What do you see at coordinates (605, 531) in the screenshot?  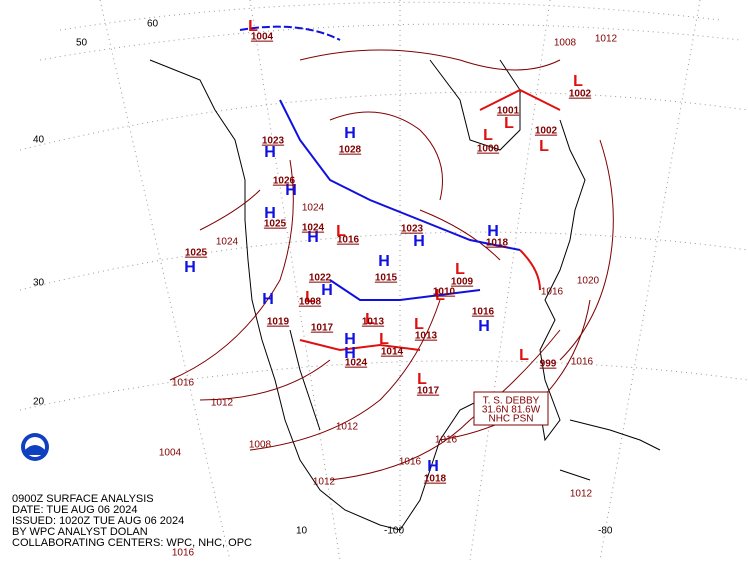 I see `lon-label: -80` at bounding box center [605, 531].